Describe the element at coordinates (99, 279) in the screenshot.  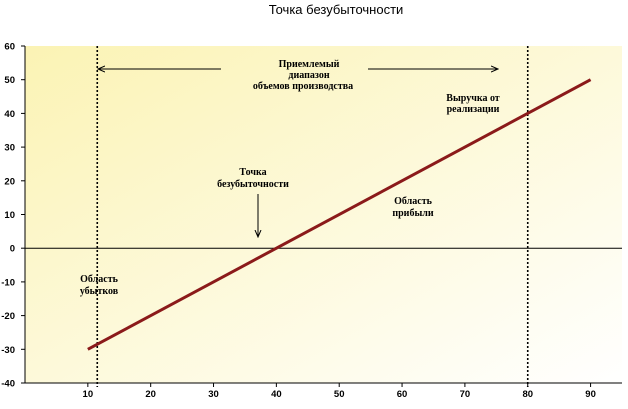
I see `annotation-loss-line-1: Область` at that location.